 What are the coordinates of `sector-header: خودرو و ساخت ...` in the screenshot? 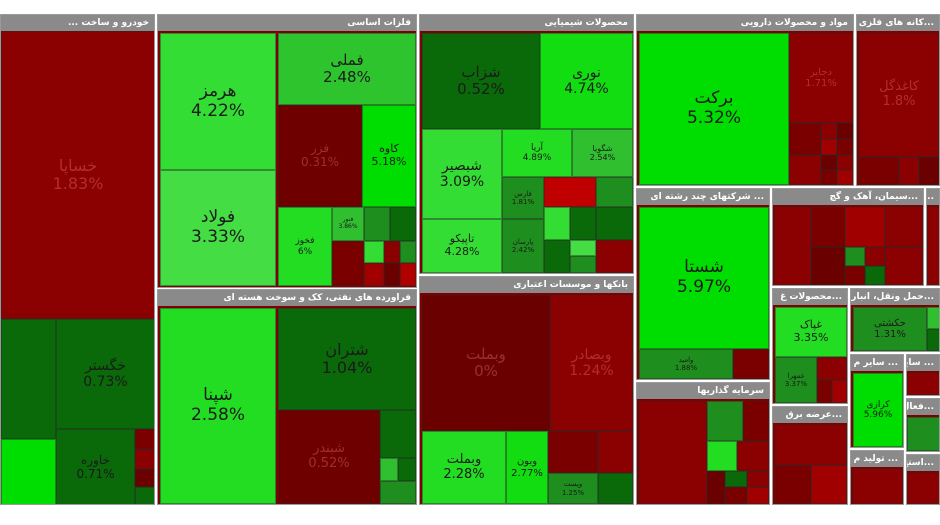 It's located at (77, 23).